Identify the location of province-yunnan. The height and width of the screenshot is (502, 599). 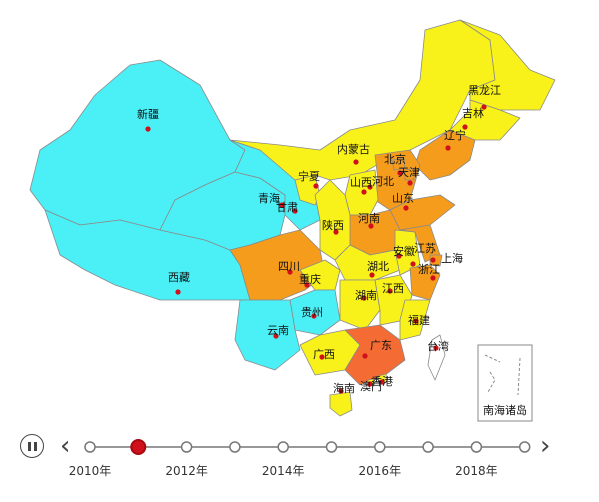
(267, 335).